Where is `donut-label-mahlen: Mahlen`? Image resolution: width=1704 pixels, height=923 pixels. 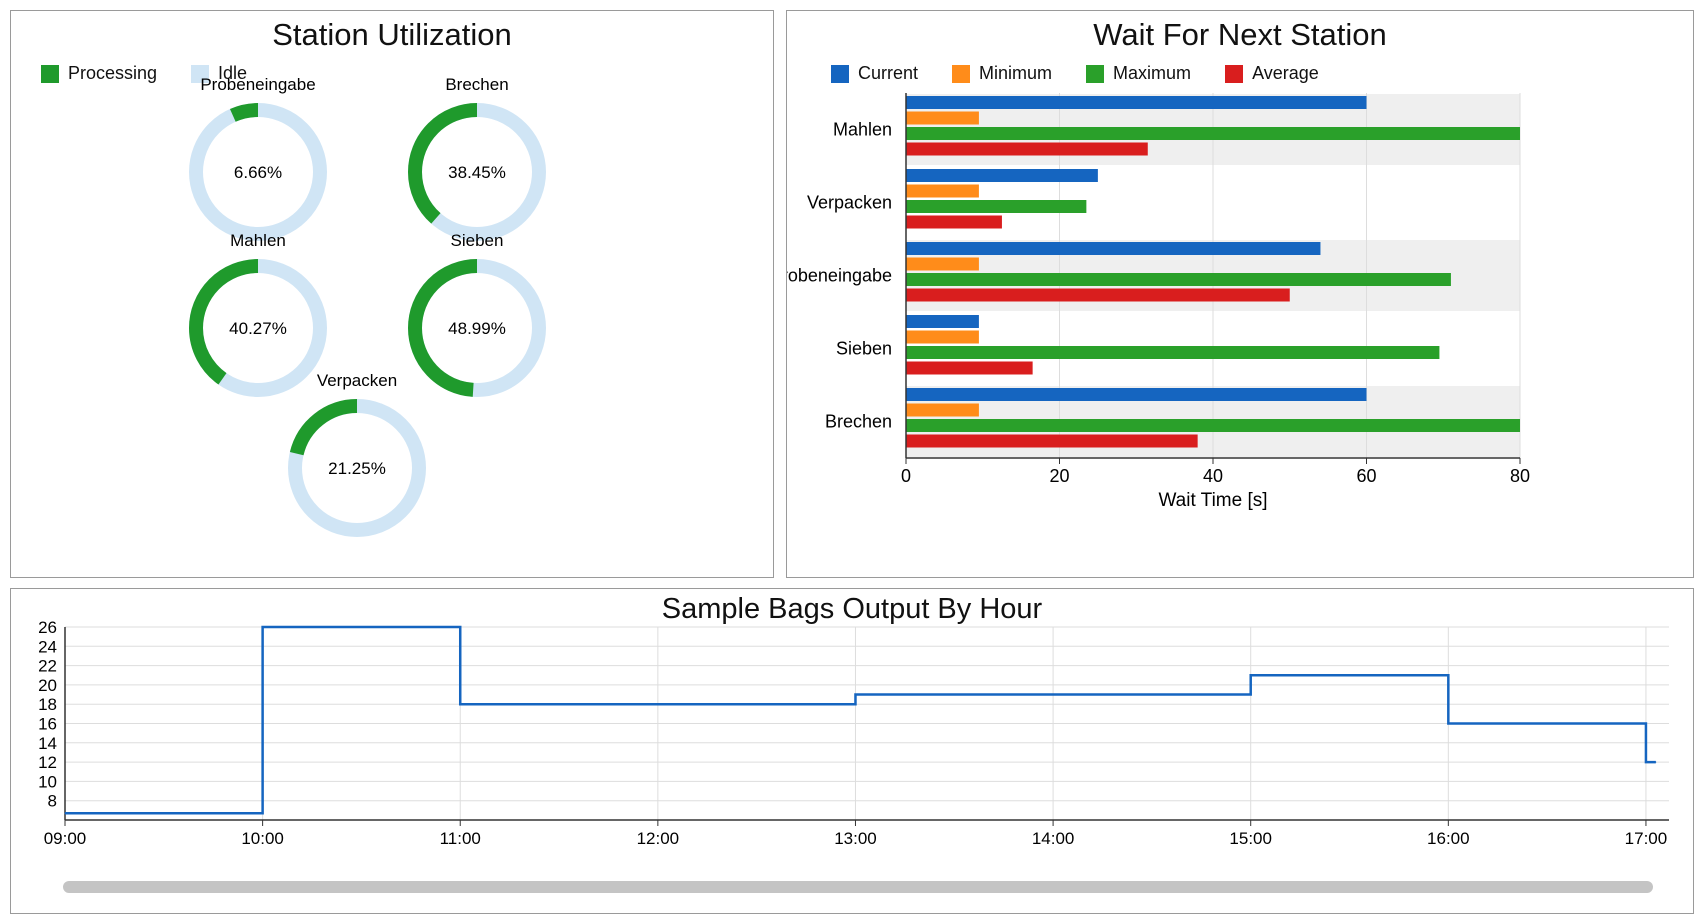 donut-label-mahlen: Mahlen is located at coordinates (258, 240).